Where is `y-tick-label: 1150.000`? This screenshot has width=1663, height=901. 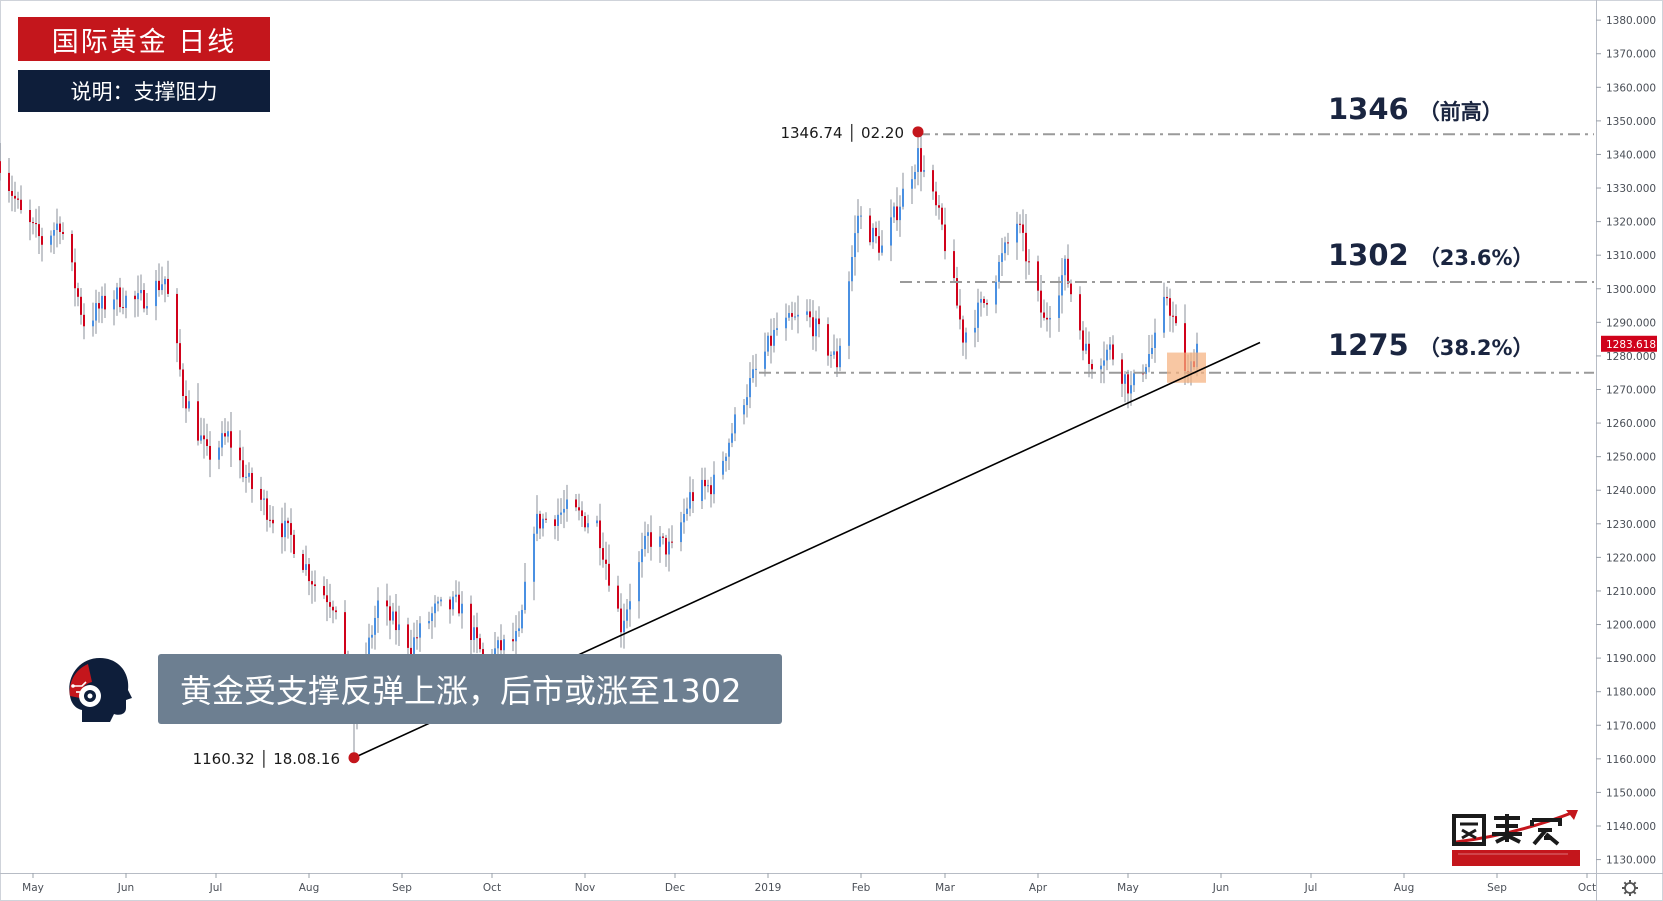 y-tick-label: 1150.000 is located at coordinates (1631, 793).